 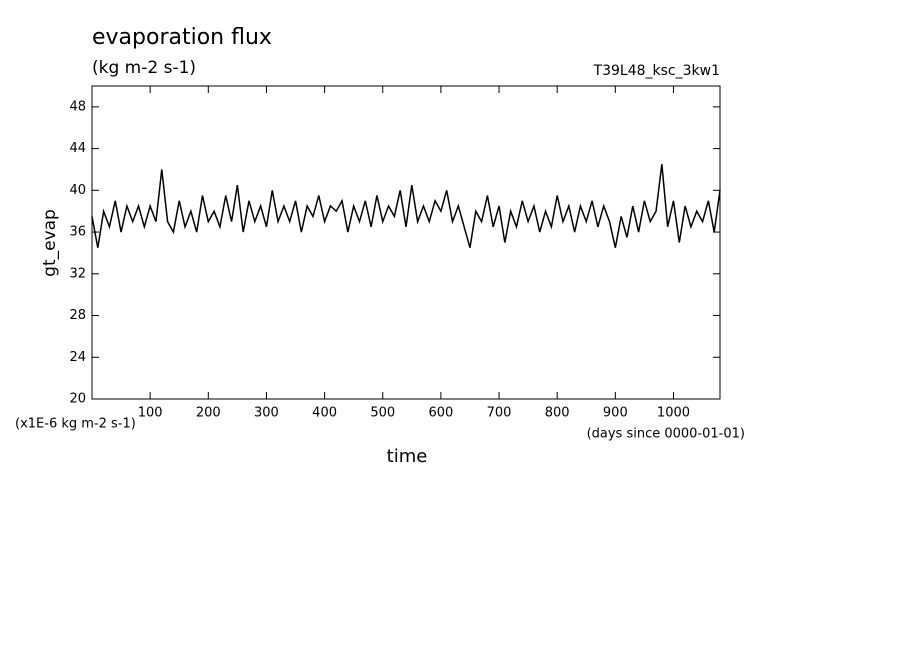 I want to click on y-tick-label: 20, so click(x=77, y=399).